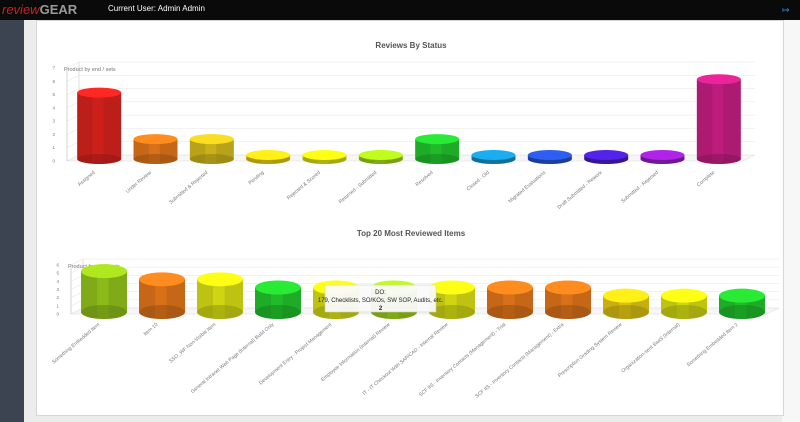 This screenshot has height=422, width=800. I want to click on x-category-label: Item 10, so click(151, 329).